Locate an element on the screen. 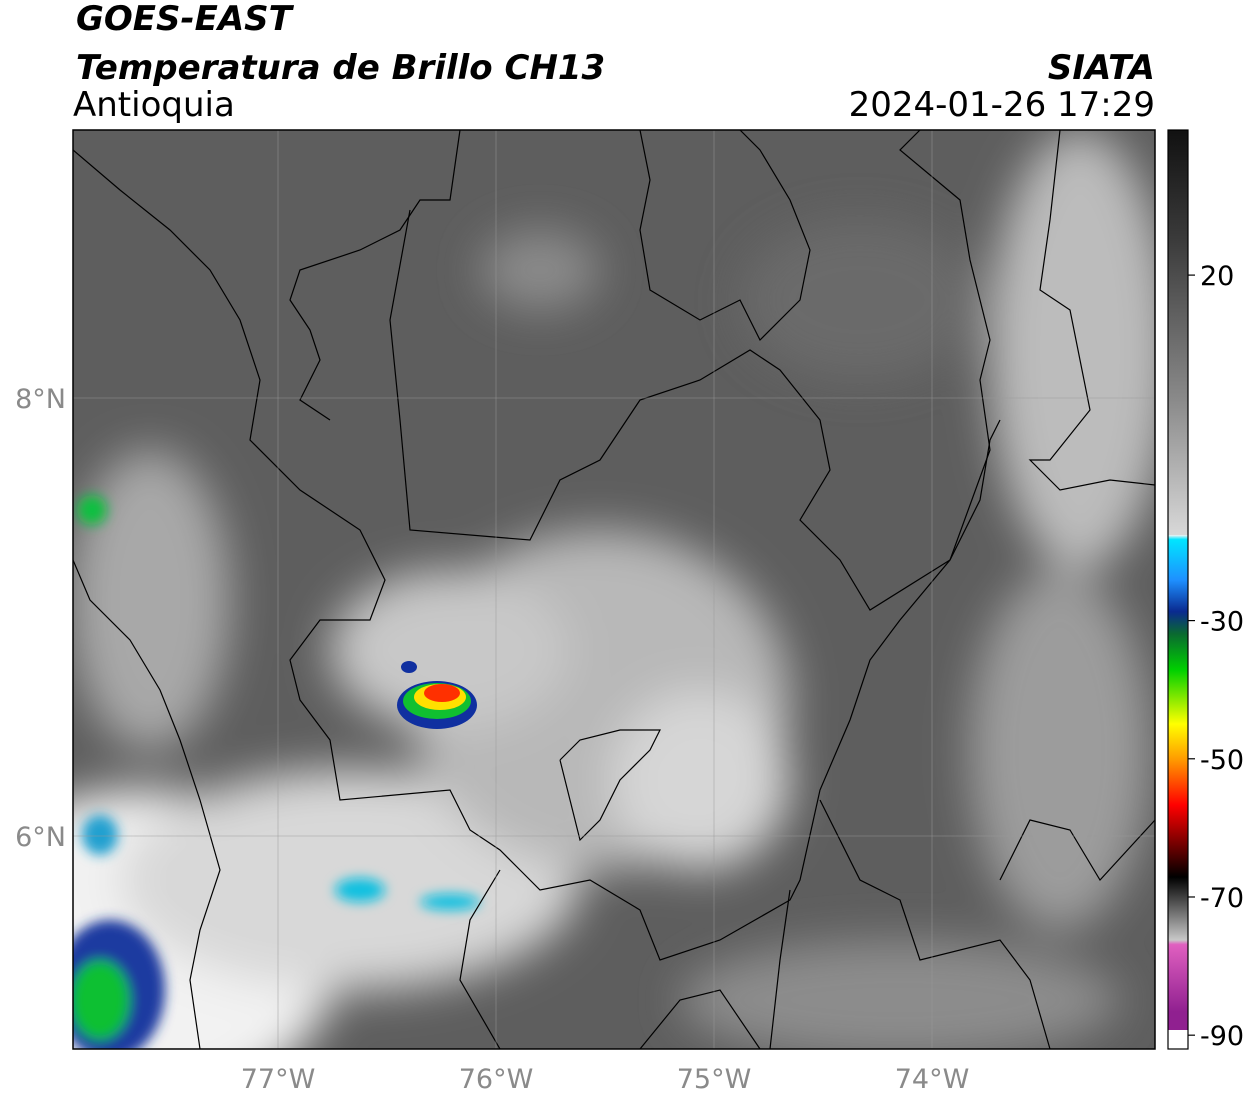 Image resolution: width=1252 pixels, height=1103 pixels. lat-label: 8°N is located at coordinates (40, 399).